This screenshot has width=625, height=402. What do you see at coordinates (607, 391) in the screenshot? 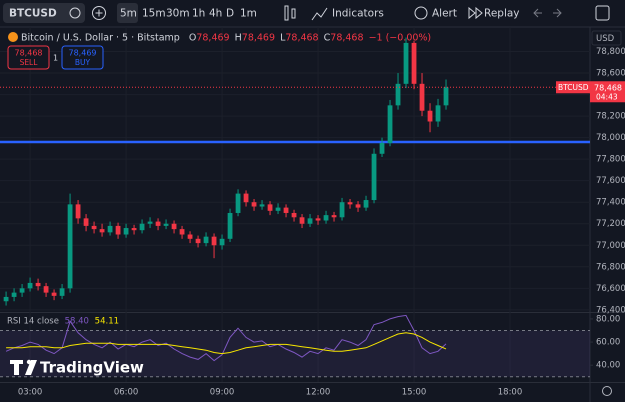
I see `settings-button` at bounding box center [607, 391].